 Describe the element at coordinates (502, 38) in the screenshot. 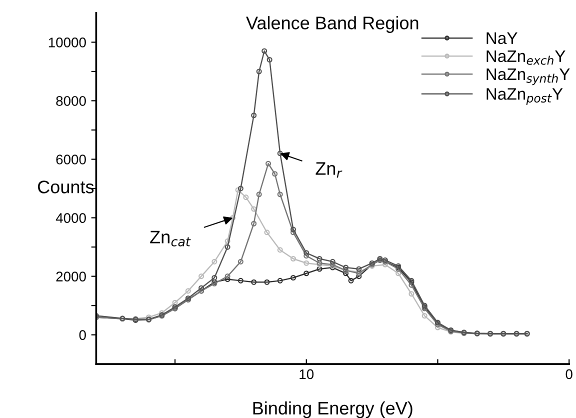

I see `legend-label: NaY` at that location.